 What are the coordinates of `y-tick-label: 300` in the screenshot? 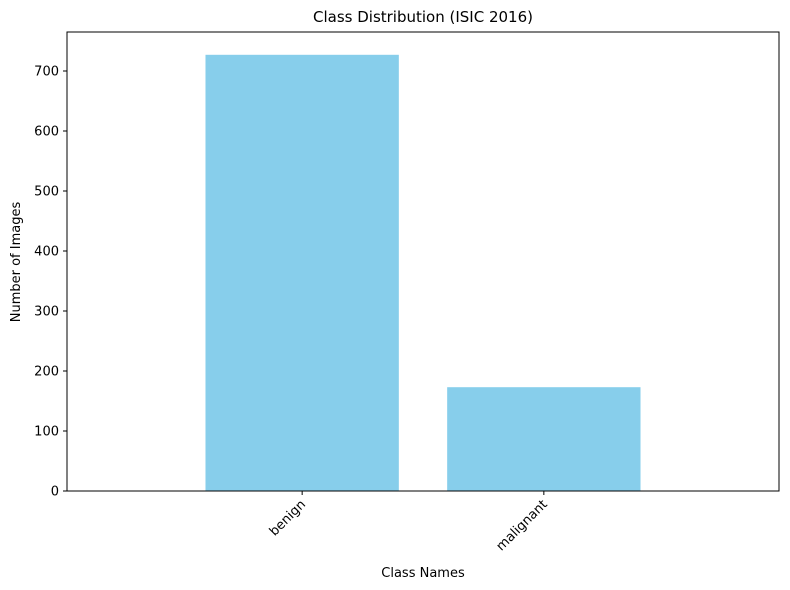 It's located at (46, 312).